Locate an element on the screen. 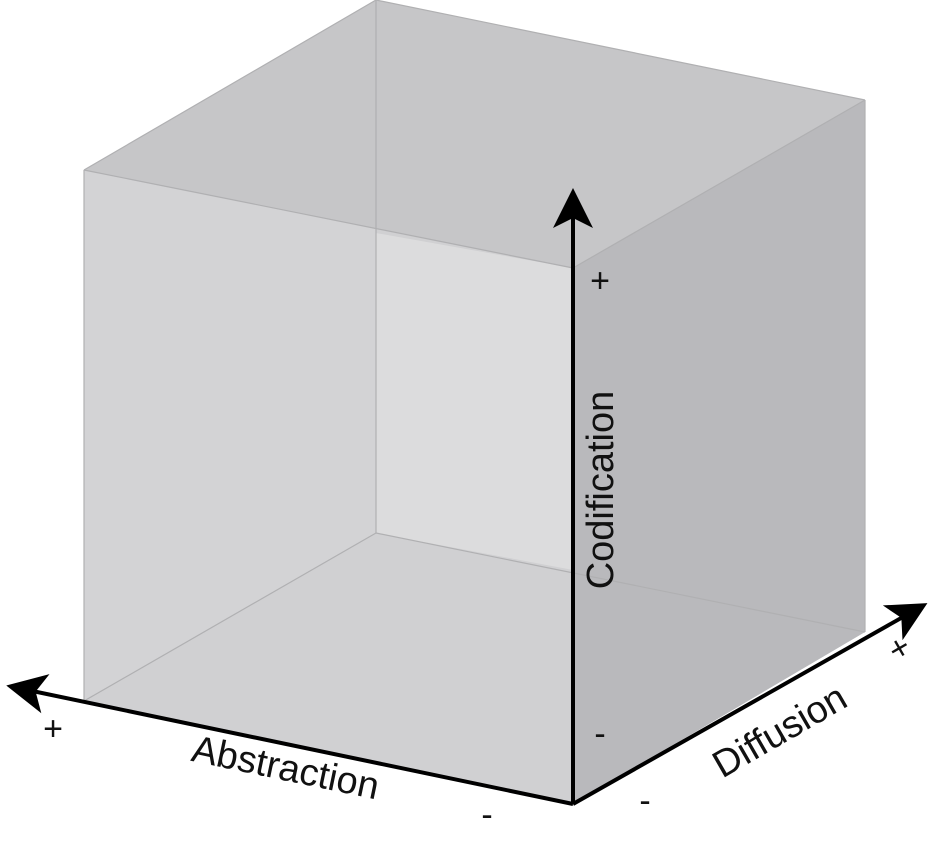  abstraction-plus: + is located at coordinates (53, 729).